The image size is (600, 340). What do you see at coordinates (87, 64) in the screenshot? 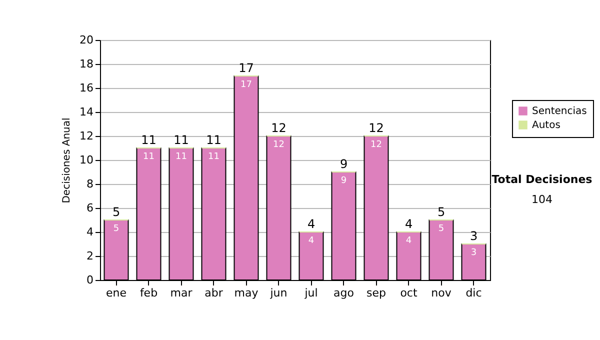
I see `y-tick-label: 18` at bounding box center [87, 64].